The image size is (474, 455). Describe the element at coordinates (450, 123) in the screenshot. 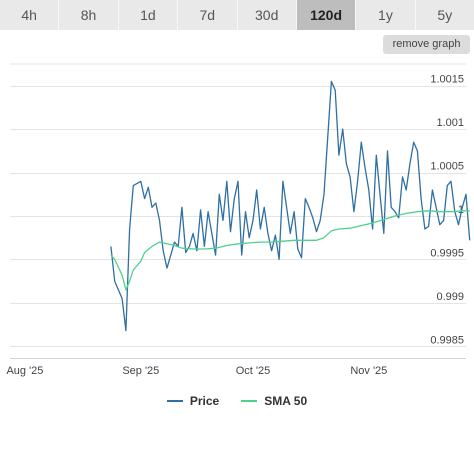

I see `y-tick-label: 1.001` at that location.